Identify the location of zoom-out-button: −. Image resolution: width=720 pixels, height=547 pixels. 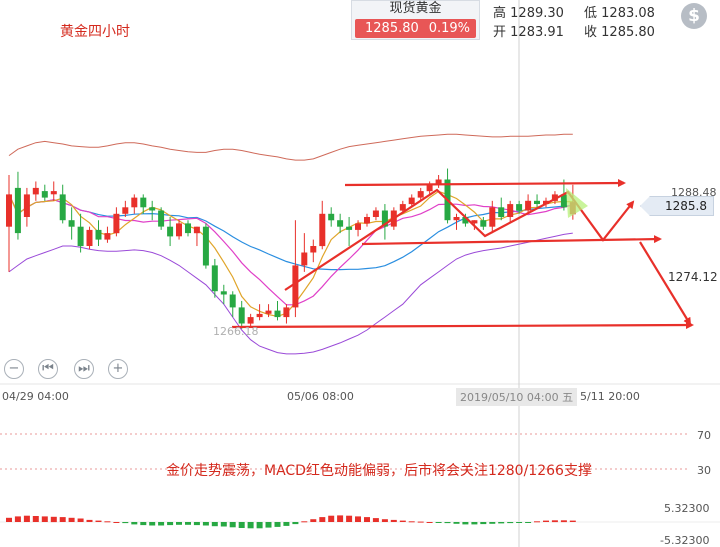
(14, 369).